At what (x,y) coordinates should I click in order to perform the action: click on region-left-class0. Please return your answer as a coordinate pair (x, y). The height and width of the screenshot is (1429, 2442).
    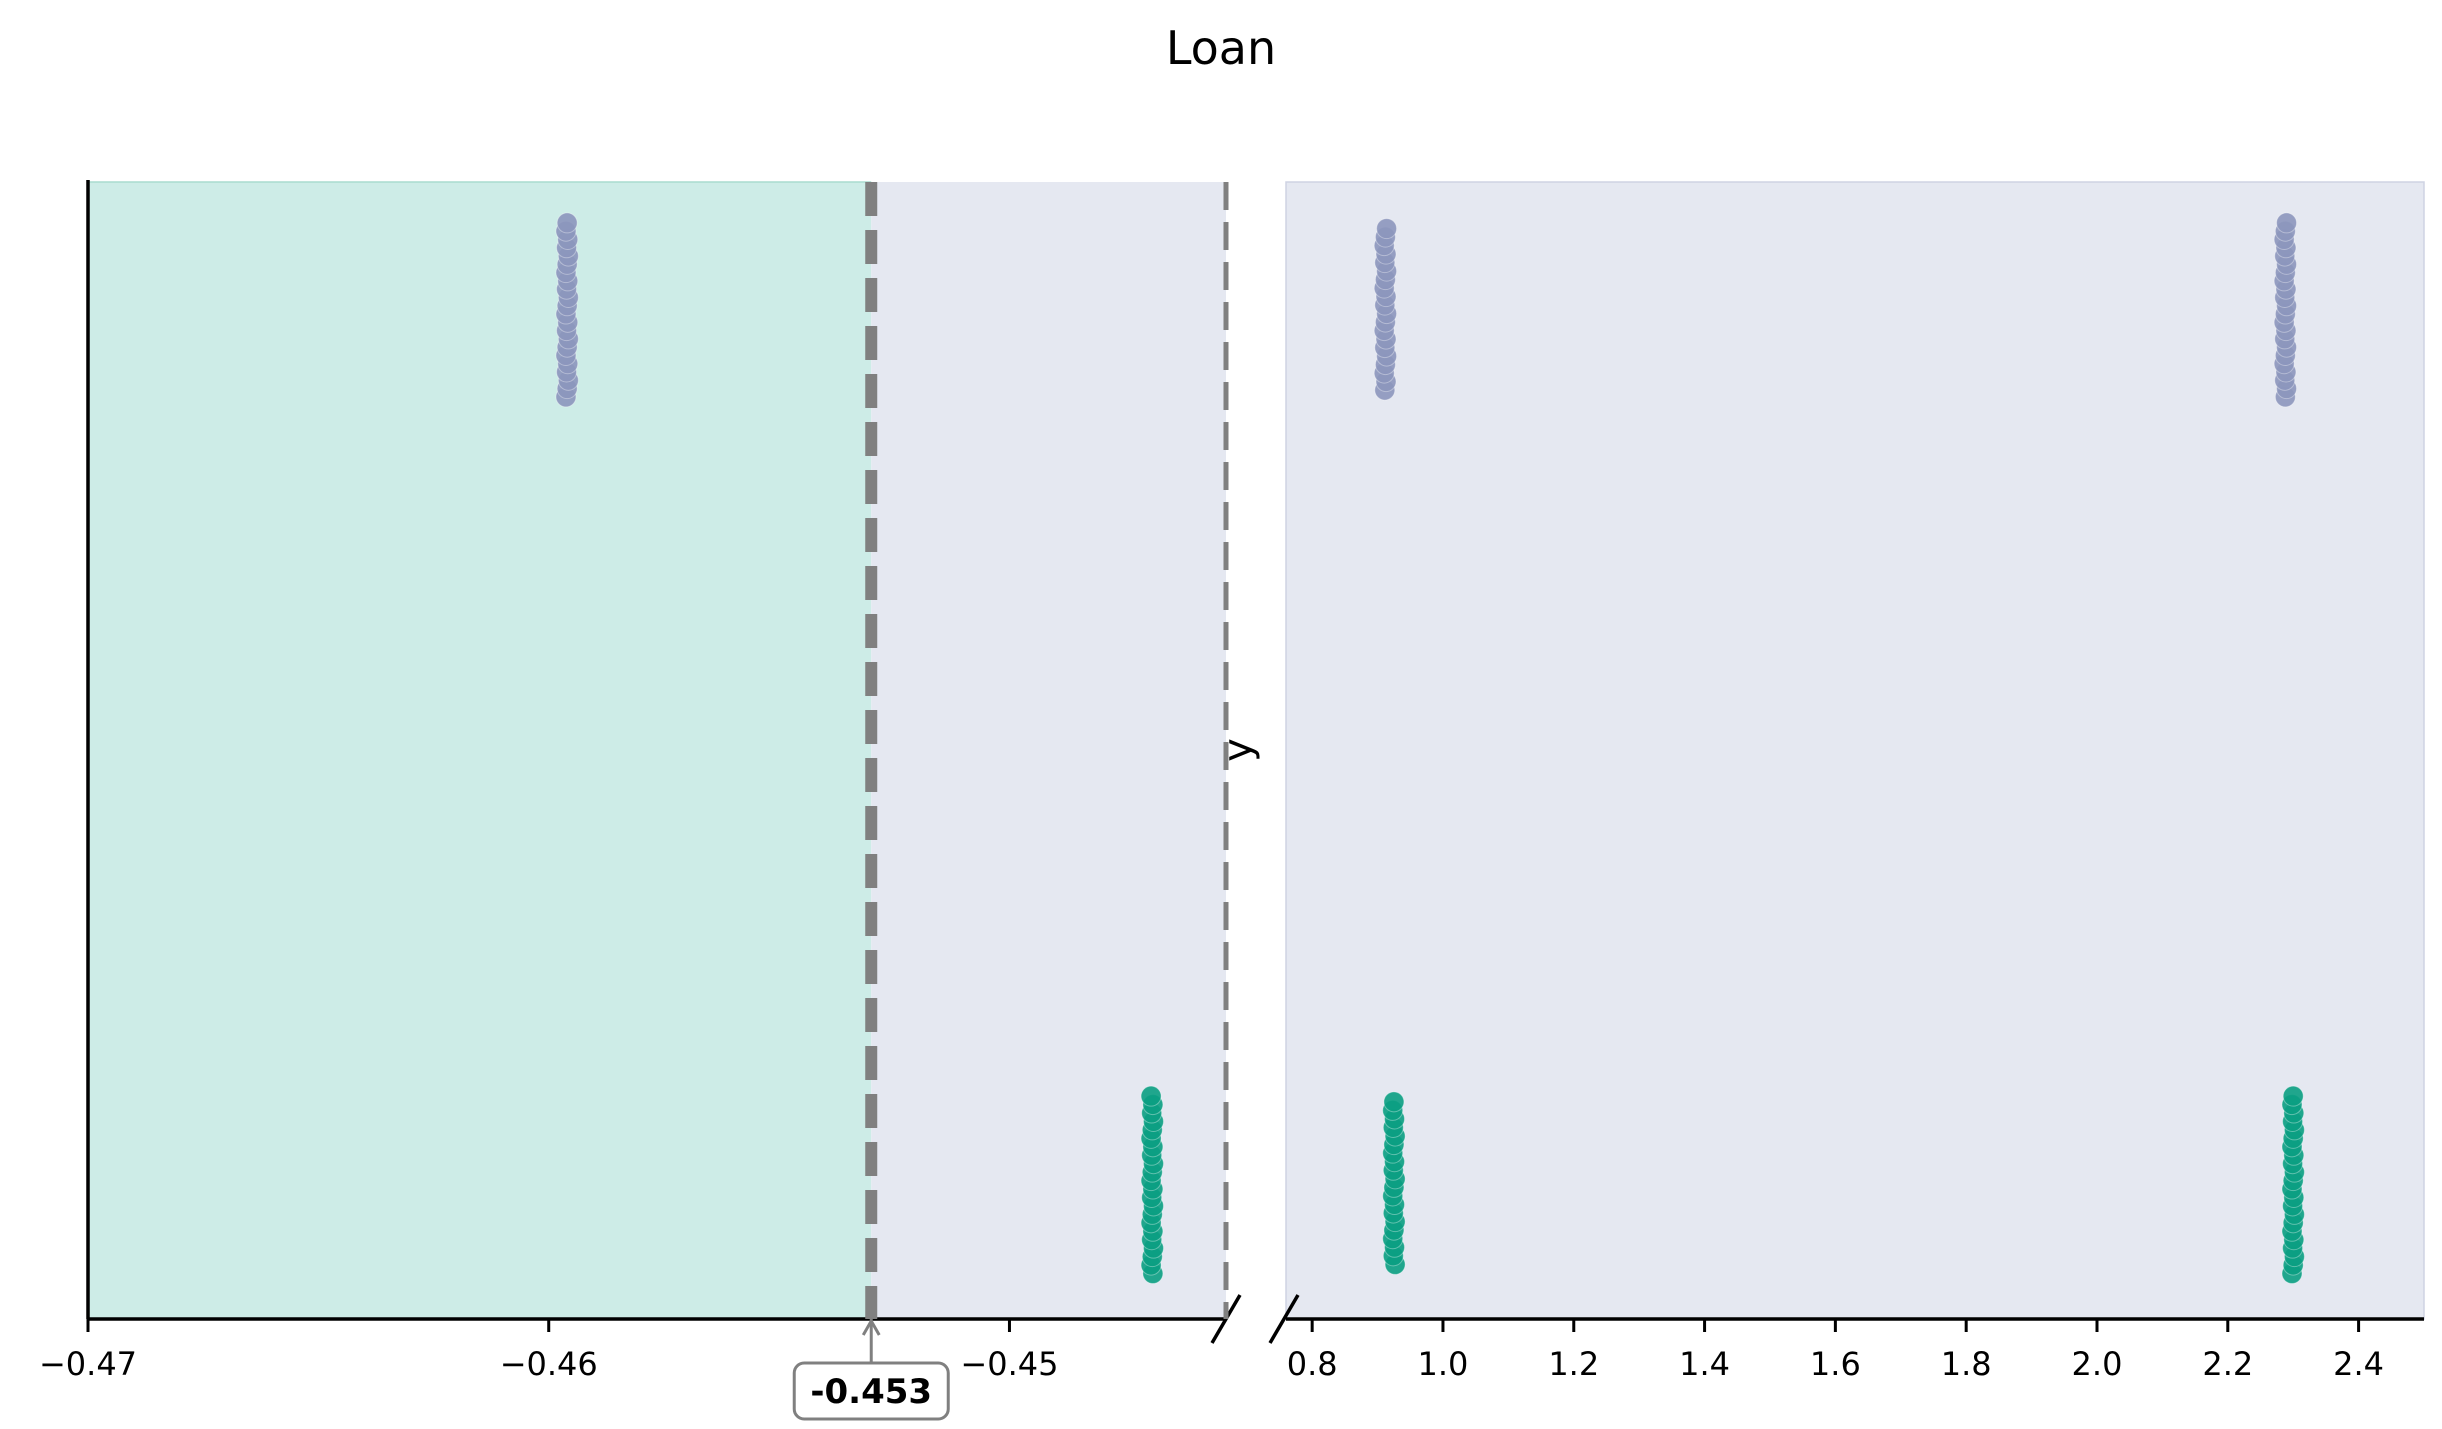
    Looking at the image, I should click on (1048, 750).